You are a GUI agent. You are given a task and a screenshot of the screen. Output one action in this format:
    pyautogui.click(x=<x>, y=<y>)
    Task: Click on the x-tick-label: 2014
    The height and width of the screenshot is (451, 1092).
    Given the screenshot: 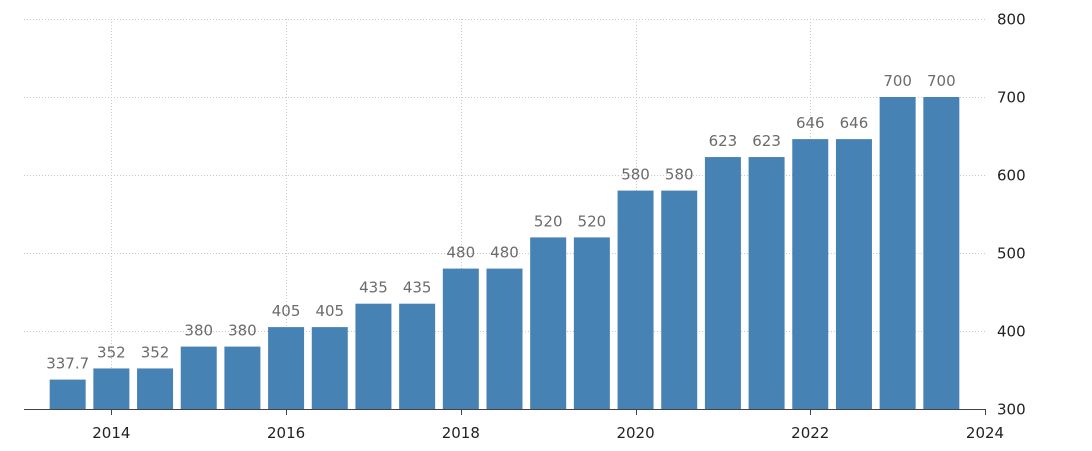 What is the action you would take?
    pyautogui.click(x=111, y=433)
    